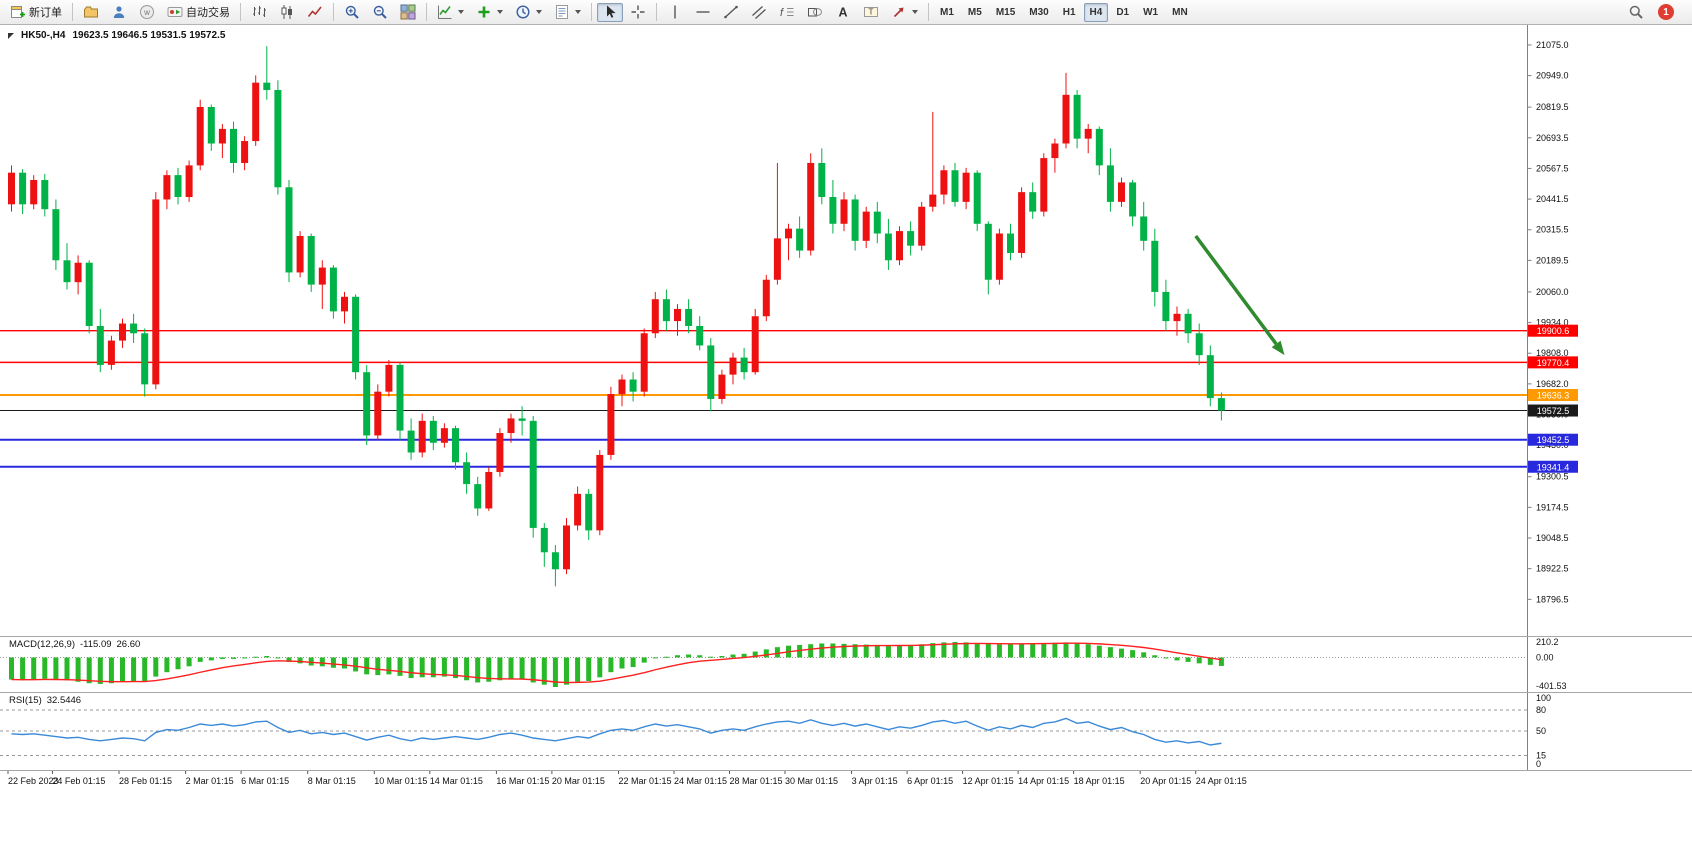 This screenshot has height=852, width=1692. I want to click on timeframe-mn: MN, so click(1180, 12).